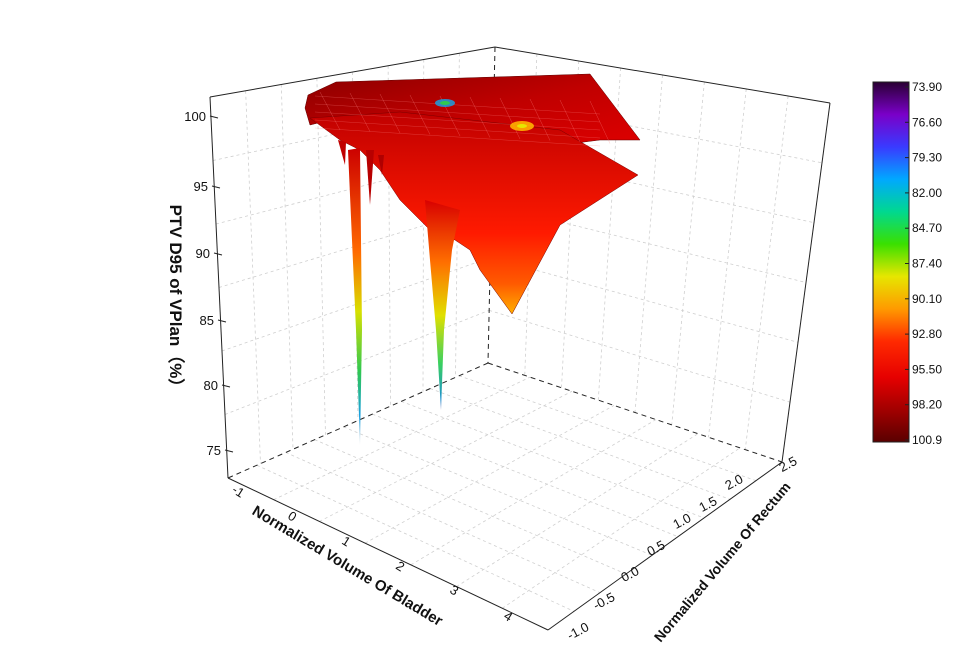 This screenshot has height=657, width=972. What do you see at coordinates (927, 122) in the screenshot?
I see `colorbar-label: 76.60` at bounding box center [927, 122].